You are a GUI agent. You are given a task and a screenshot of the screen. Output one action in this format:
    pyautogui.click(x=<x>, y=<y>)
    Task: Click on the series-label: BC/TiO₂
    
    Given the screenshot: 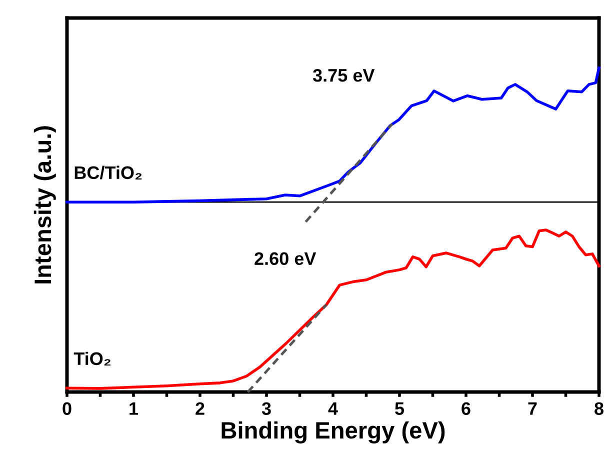 What is the action you would take?
    pyautogui.click(x=108, y=173)
    